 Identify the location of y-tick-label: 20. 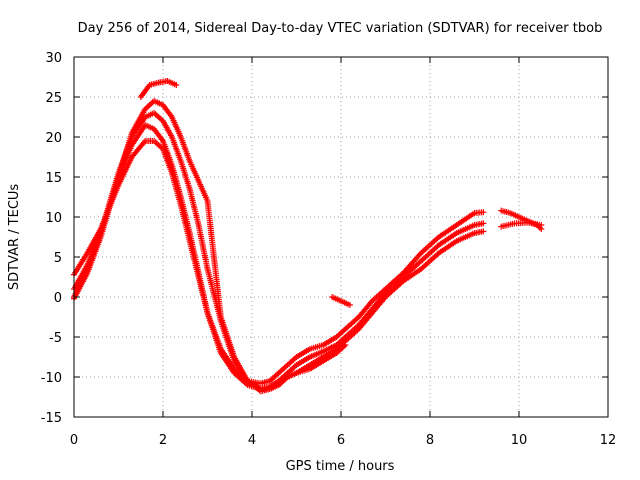
(53, 138).